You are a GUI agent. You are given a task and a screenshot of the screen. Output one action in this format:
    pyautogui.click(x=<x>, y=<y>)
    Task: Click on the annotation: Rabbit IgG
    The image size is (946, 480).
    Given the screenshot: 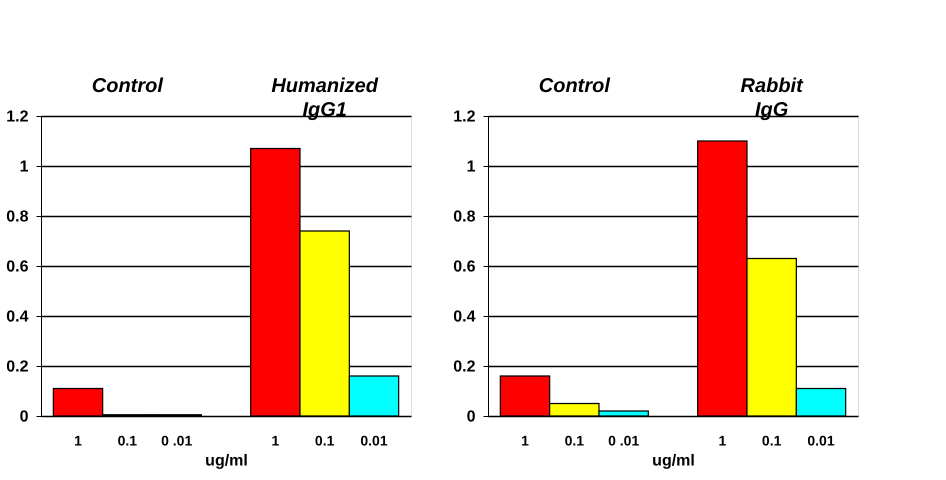 What is the action you would take?
    pyautogui.click(x=772, y=98)
    